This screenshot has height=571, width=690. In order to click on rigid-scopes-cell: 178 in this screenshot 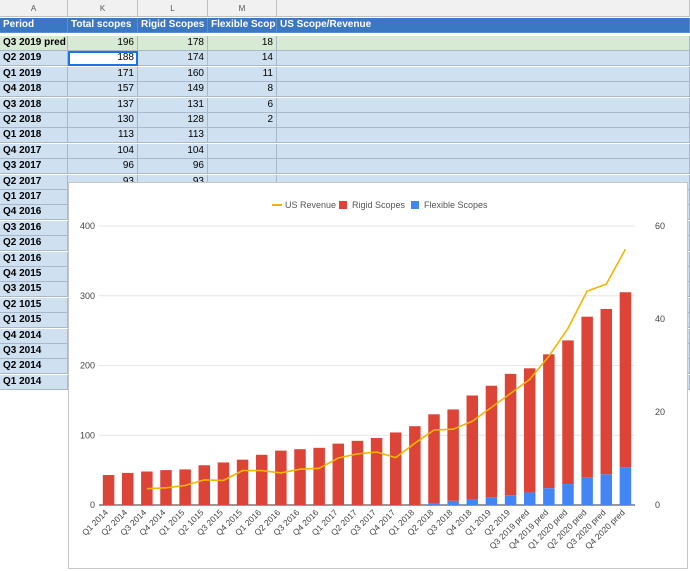, I will do `click(173, 43)`.